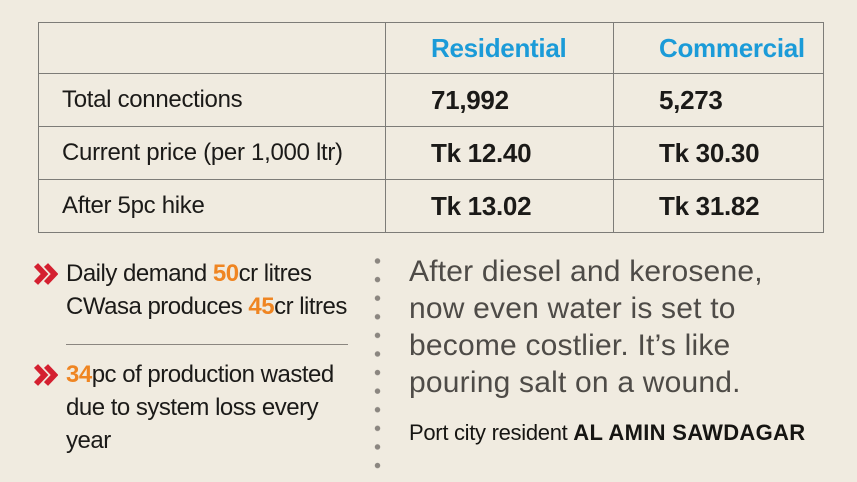 This screenshot has height=482, width=857. Describe the element at coordinates (212, 153) in the screenshot. I see `row-label: Current price (per 1,000 ltr)` at that location.